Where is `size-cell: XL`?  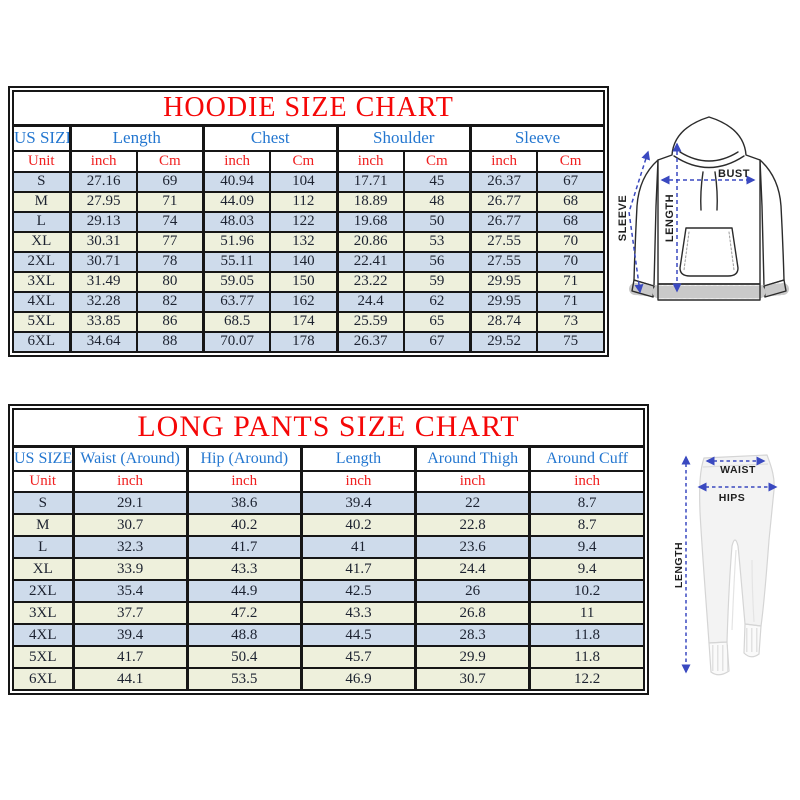 size-cell: XL is located at coordinates (43, 569).